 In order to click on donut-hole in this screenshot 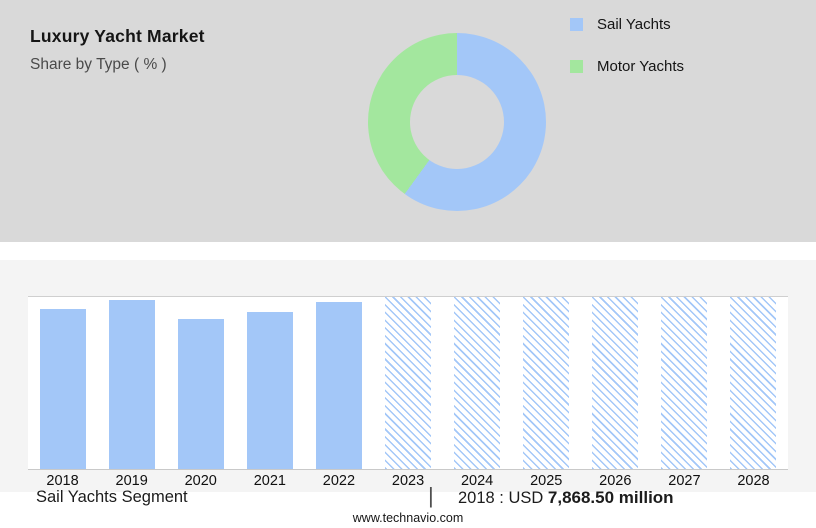, I will do `click(457, 122)`.